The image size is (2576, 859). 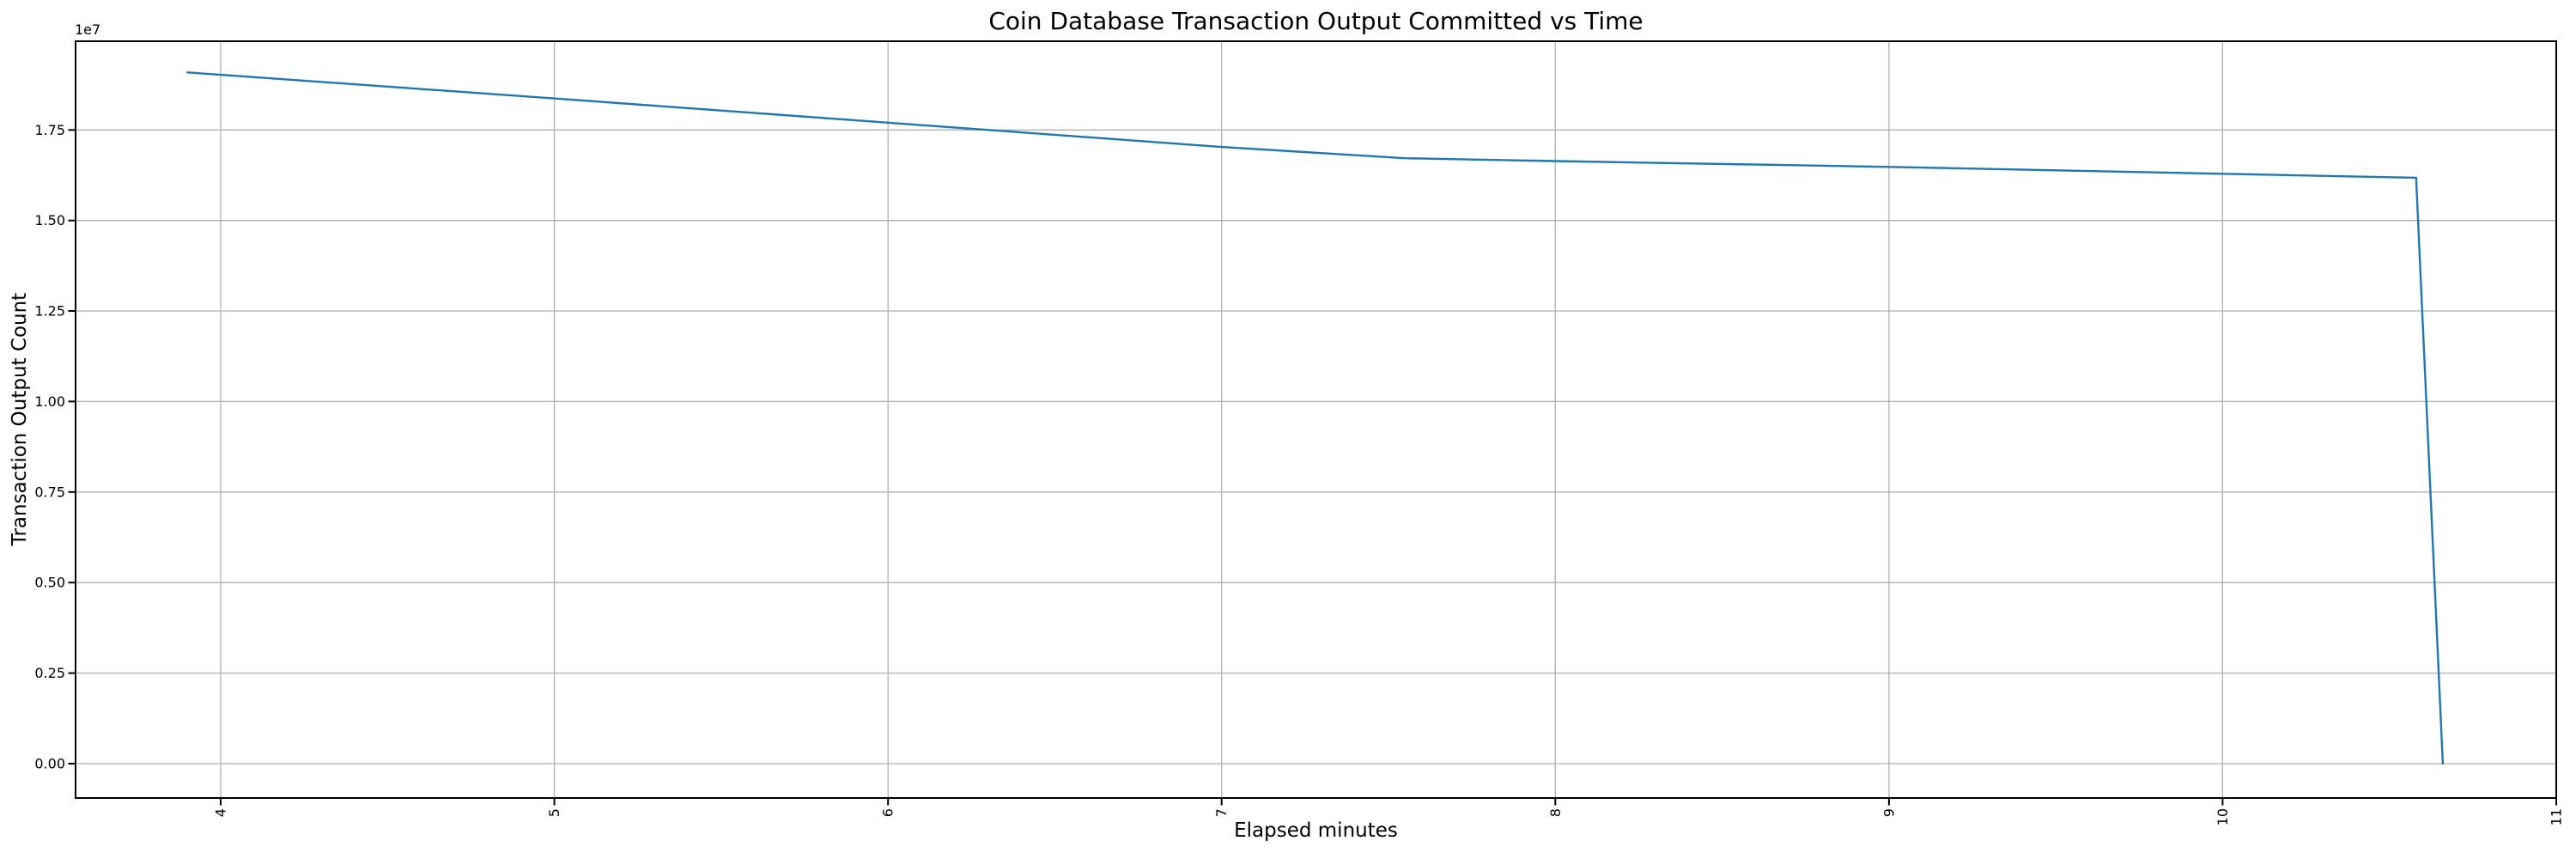 I want to click on x-tick-label: 11, so click(x=2557, y=816).